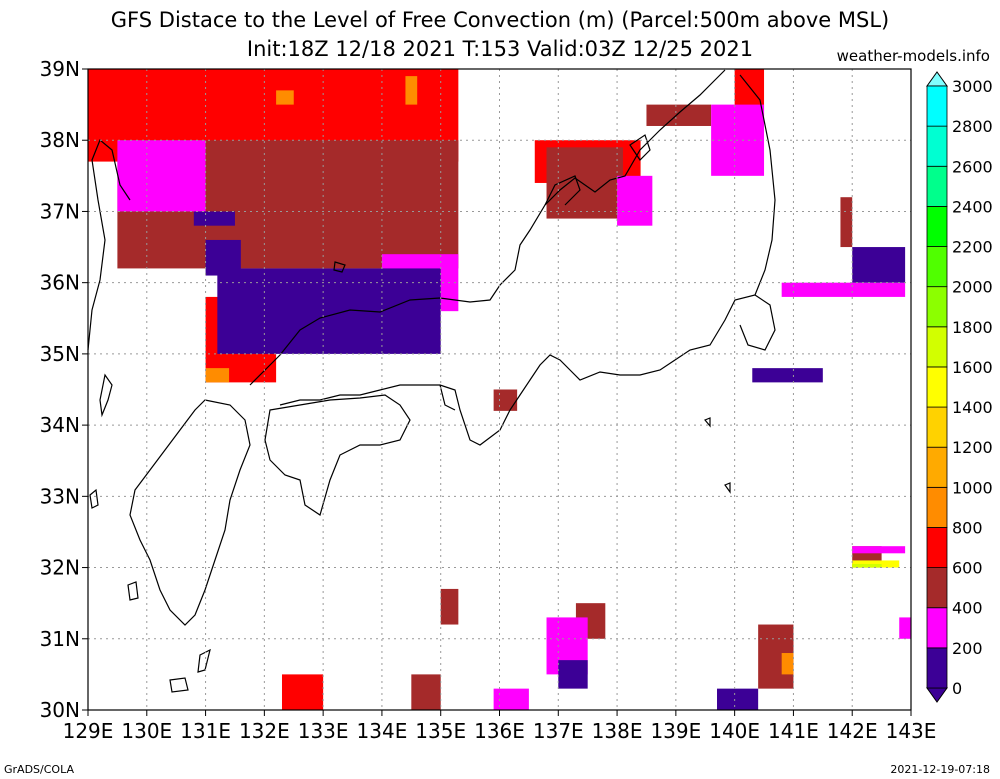 Image resolution: width=1000 pixels, height=779 pixels. I want to click on lon-tick-label: 137E, so click(558, 731).